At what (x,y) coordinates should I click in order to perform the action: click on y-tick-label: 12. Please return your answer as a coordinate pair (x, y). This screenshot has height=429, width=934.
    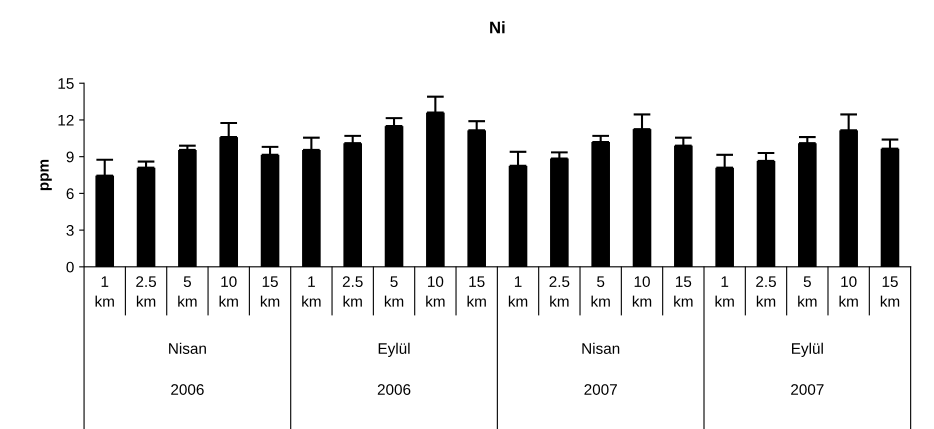
    Looking at the image, I should click on (66, 120).